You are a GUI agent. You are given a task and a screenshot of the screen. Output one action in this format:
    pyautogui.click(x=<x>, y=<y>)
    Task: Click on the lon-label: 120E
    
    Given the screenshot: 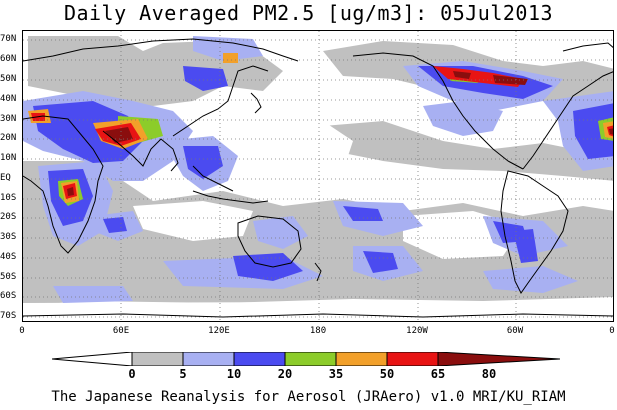 What is the action you would take?
    pyautogui.click(x=219, y=331)
    